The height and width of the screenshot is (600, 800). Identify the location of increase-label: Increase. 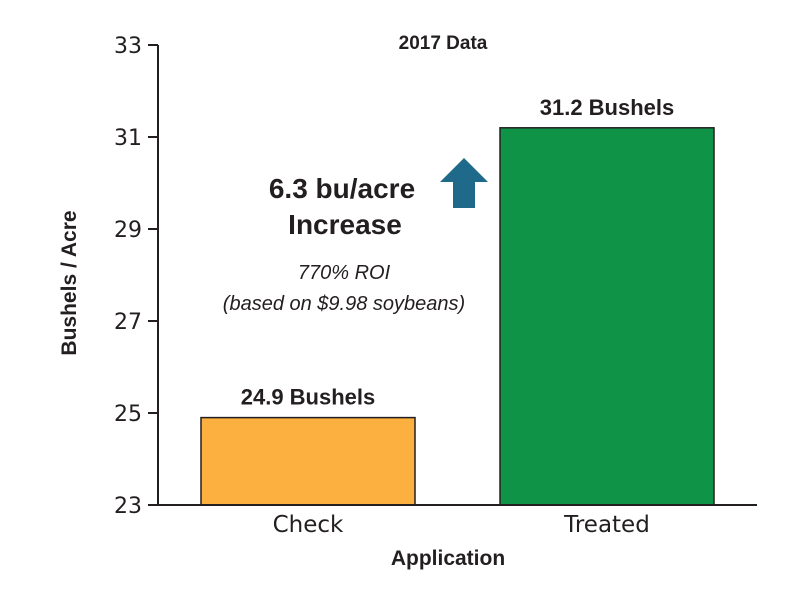
(345, 224).